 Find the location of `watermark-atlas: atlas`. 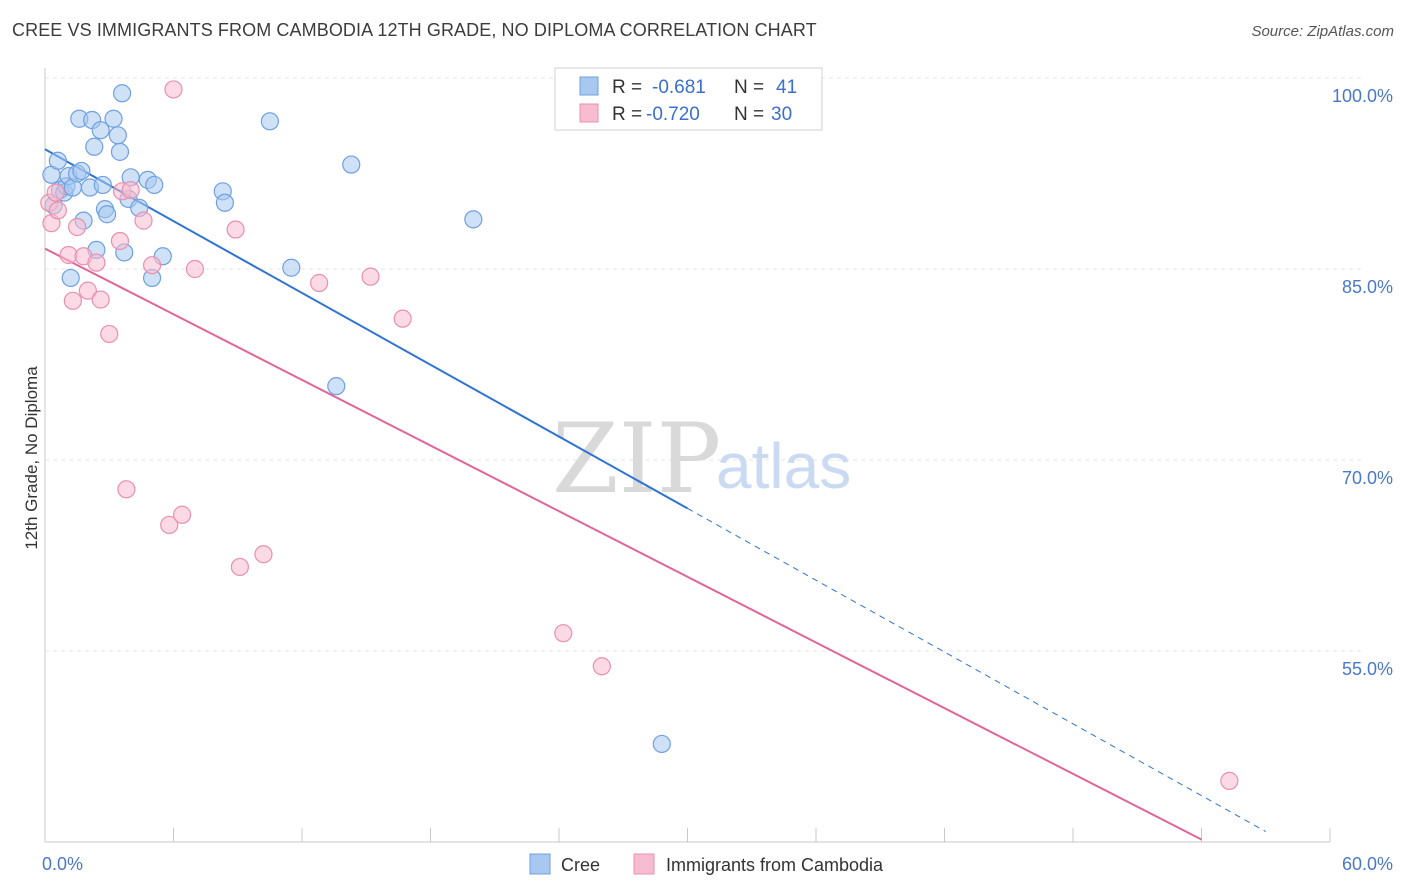

watermark-atlas: atlas is located at coordinates (783, 466).